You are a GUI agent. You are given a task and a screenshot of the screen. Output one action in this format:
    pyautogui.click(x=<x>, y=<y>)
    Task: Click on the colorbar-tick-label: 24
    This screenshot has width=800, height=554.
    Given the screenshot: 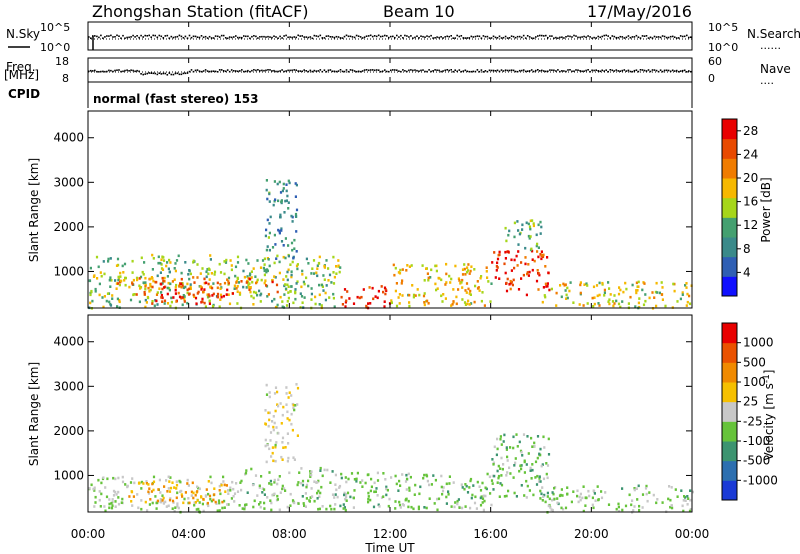 What is the action you would take?
    pyautogui.click(x=750, y=154)
    